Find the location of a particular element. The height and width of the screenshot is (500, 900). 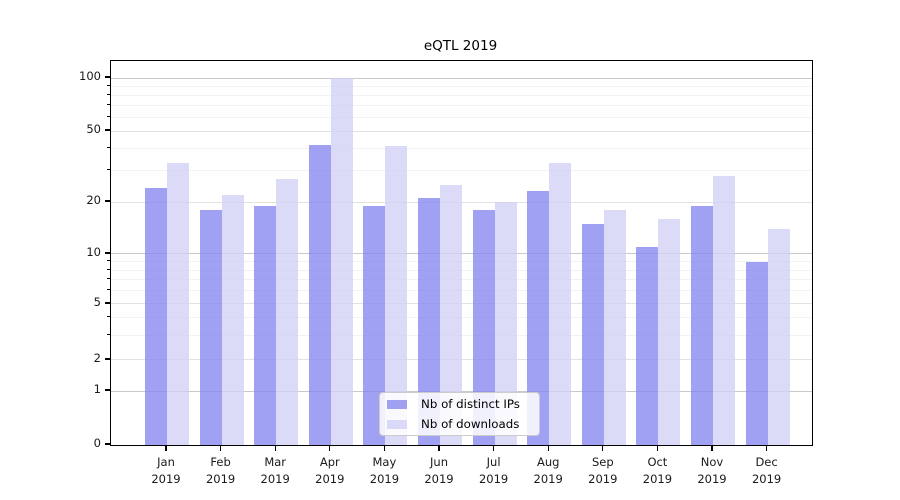

bar-ips-jul is located at coordinates (484, 327).